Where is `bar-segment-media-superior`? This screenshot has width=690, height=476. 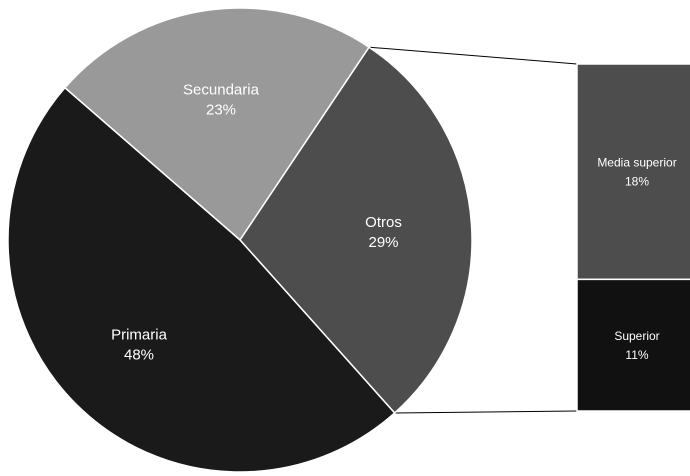
bar-segment-media-superior is located at coordinates (633, 172).